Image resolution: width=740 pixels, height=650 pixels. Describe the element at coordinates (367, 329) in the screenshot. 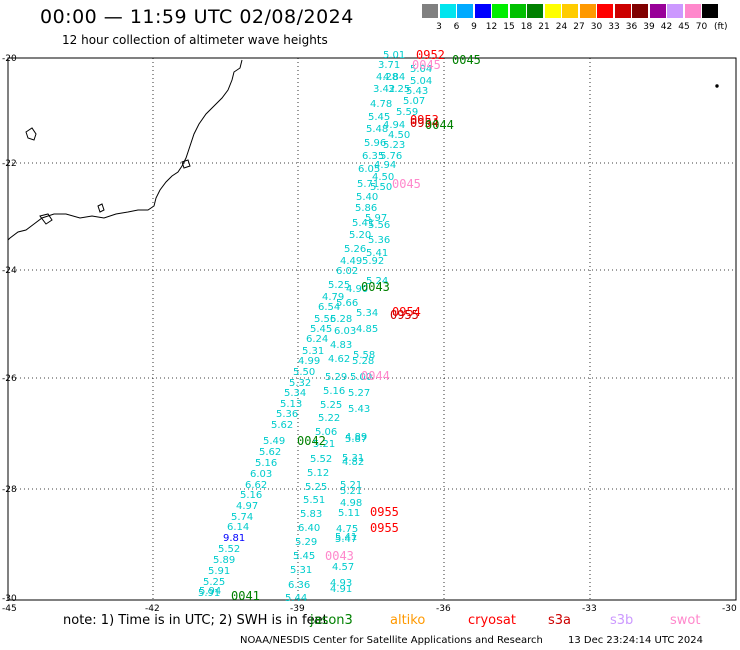

I see `wave-height-value: 4.85` at that location.